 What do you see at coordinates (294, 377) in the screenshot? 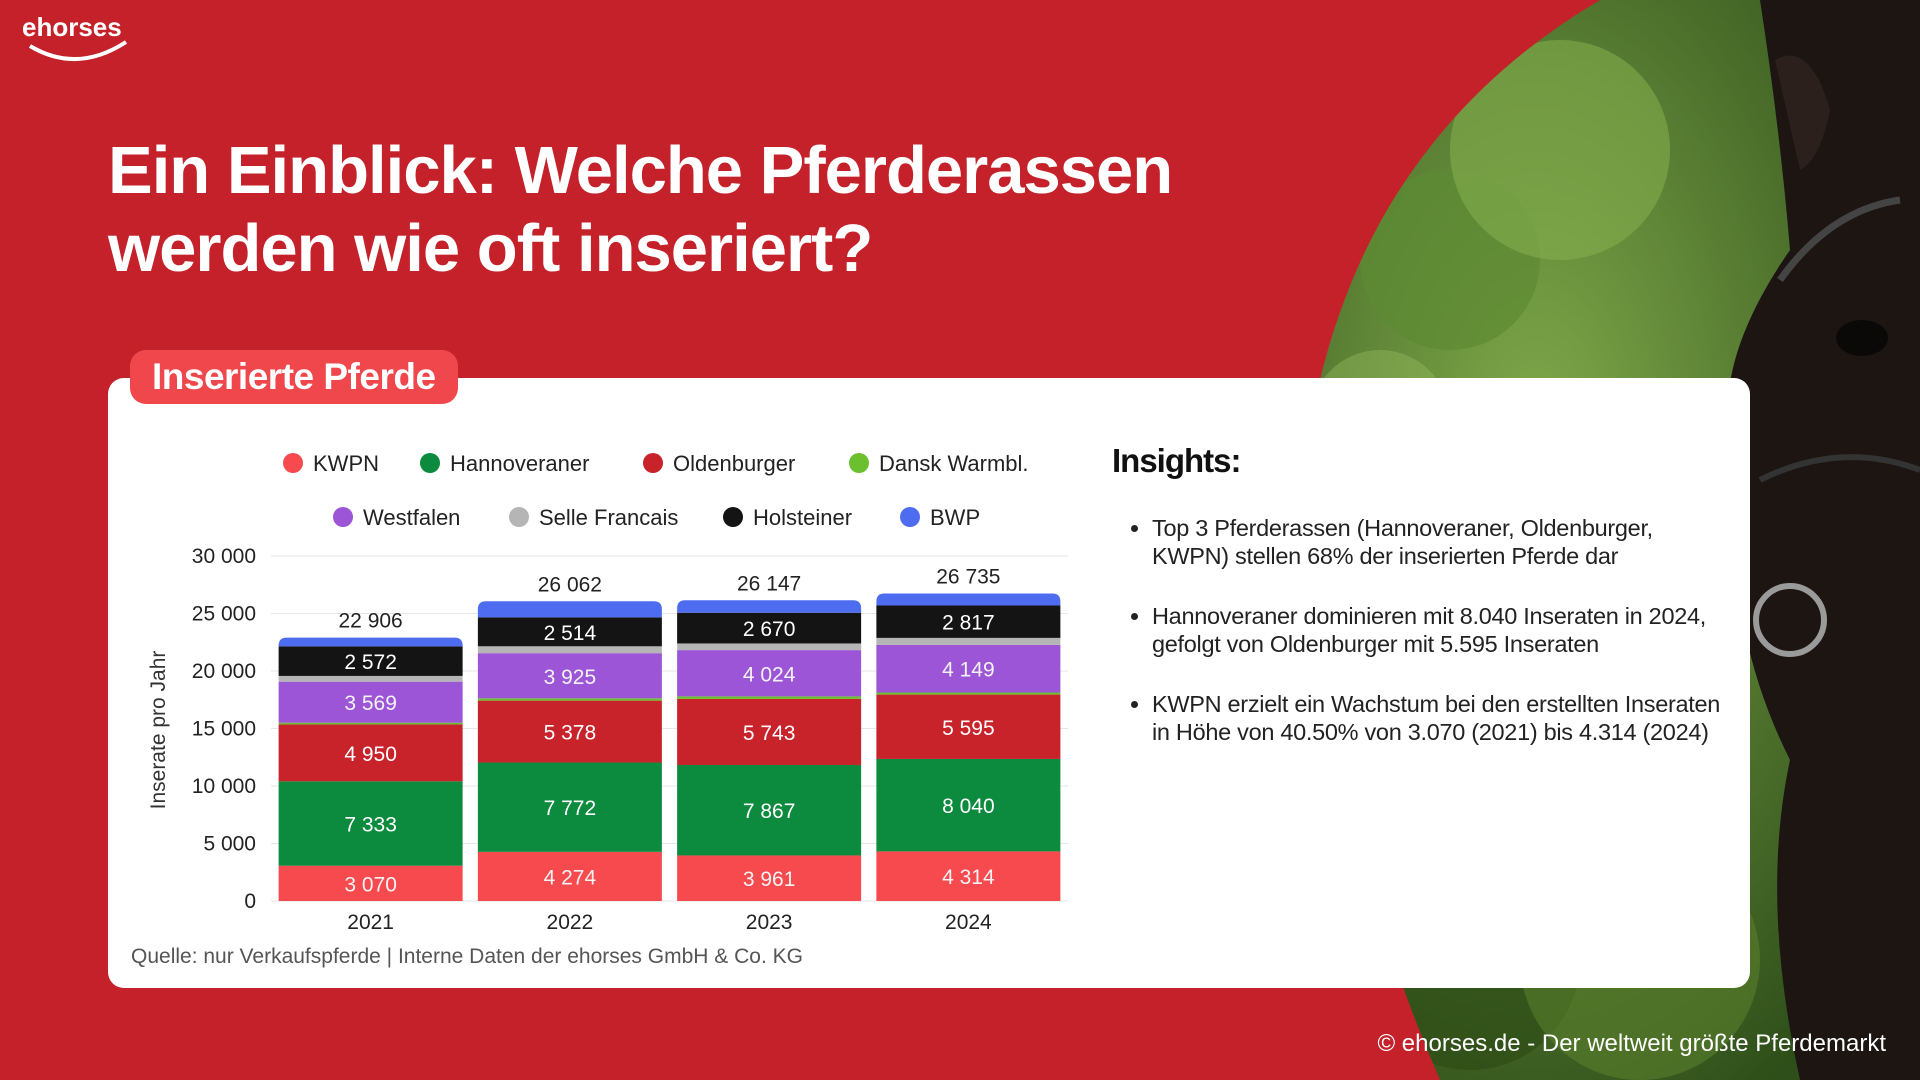
I see `card-badge: Inserierte Pferde` at bounding box center [294, 377].